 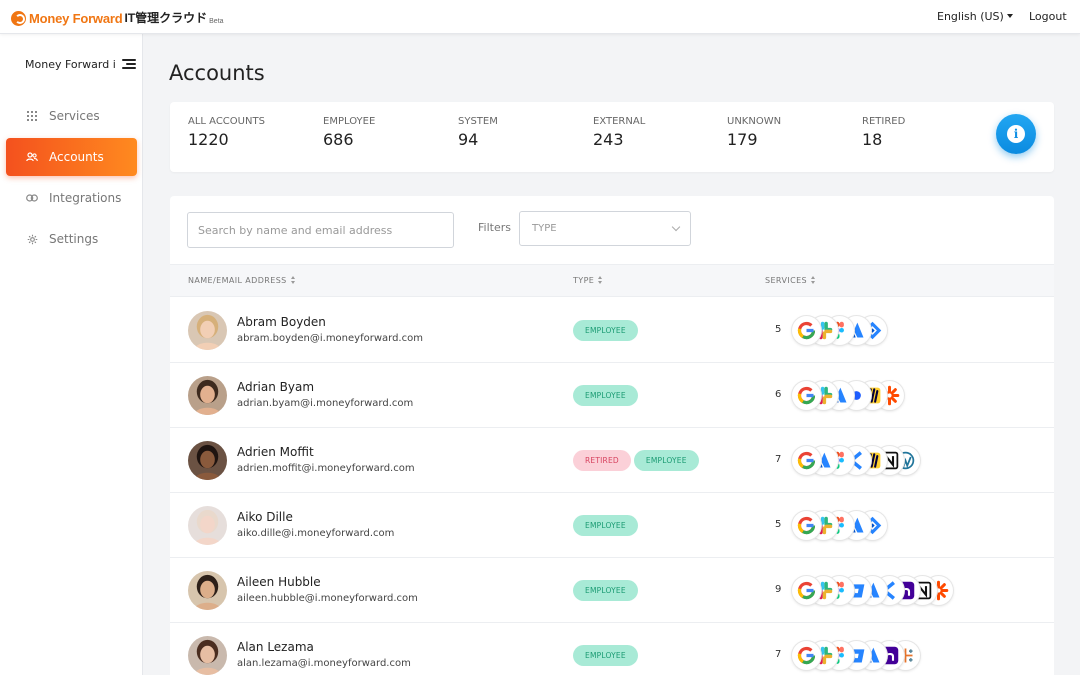 I want to click on stat-label: ALL ACCOUNTS, so click(x=226, y=121).